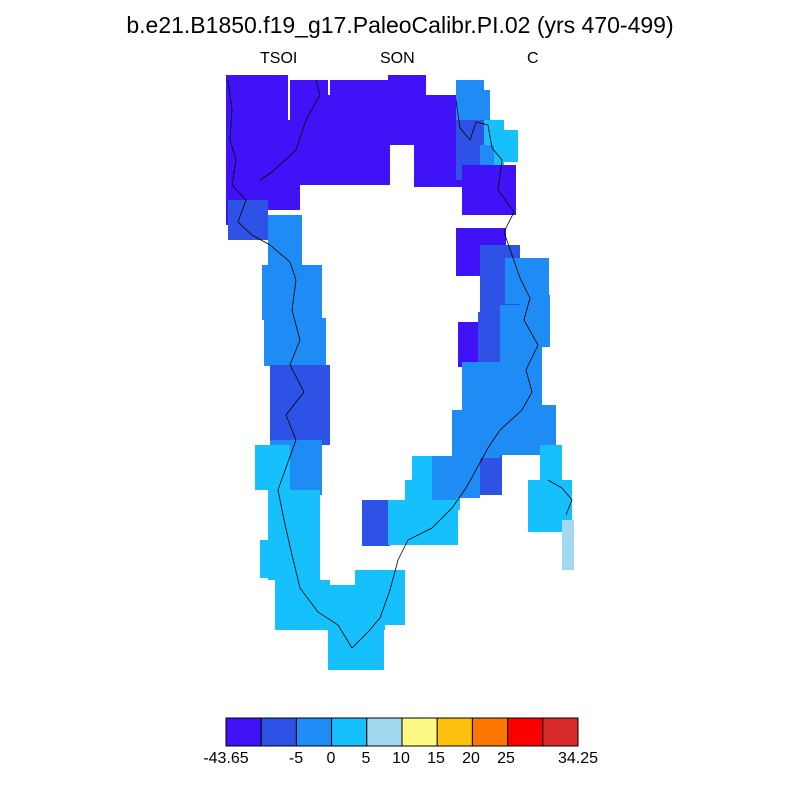 Image resolution: width=800 pixels, height=800 pixels. I want to click on colorbar-tick-label: -5, so click(296, 758).